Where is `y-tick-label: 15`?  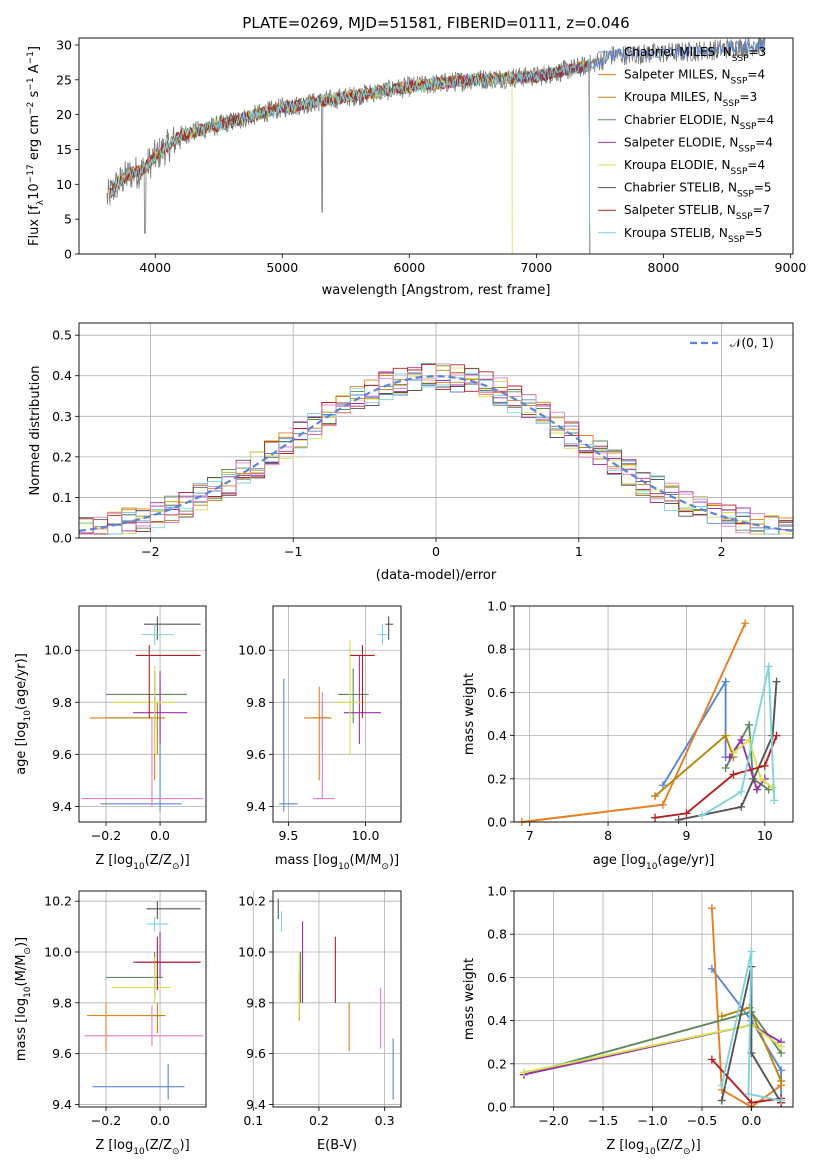 y-tick-label: 15 is located at coordinates (64, 149).